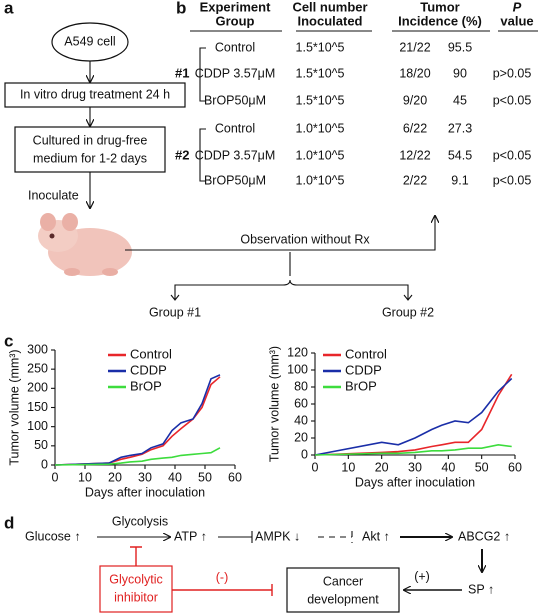 The height and width of the screenshot is (616, 542). Describe the element at coordinates (222, 577) in the screenshot. I see `edge-text: (-)` at that location.